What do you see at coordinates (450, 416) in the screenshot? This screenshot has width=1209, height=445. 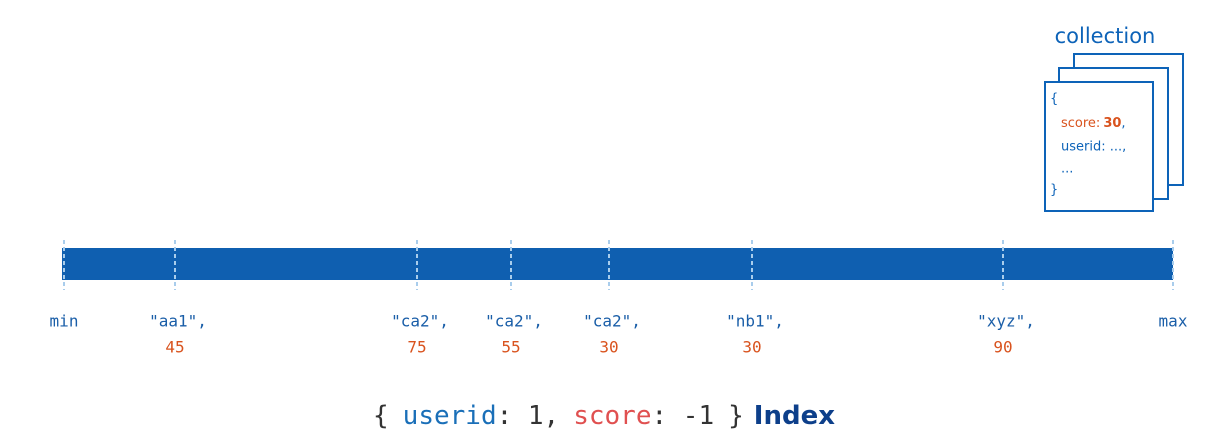 I see `caption-userid: userid` at bounding box center [450, 416].